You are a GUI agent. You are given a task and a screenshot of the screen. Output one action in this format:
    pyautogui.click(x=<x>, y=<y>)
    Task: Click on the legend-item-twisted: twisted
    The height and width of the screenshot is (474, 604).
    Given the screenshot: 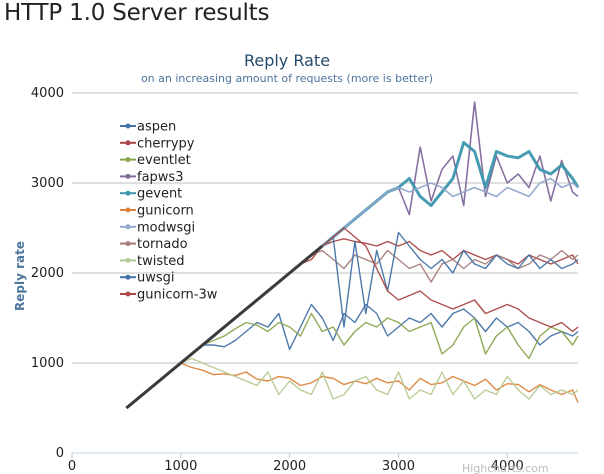 What is the action you would take?
    pyautogui.click(x=152, y=261)
    